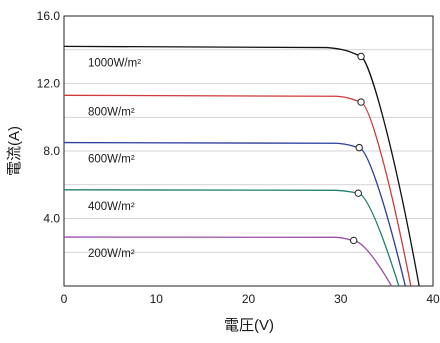  What do you see at coordinates (341, 299) in the screenshot?
I see `x-tick-label: 30` at bounding box center [341, 299].